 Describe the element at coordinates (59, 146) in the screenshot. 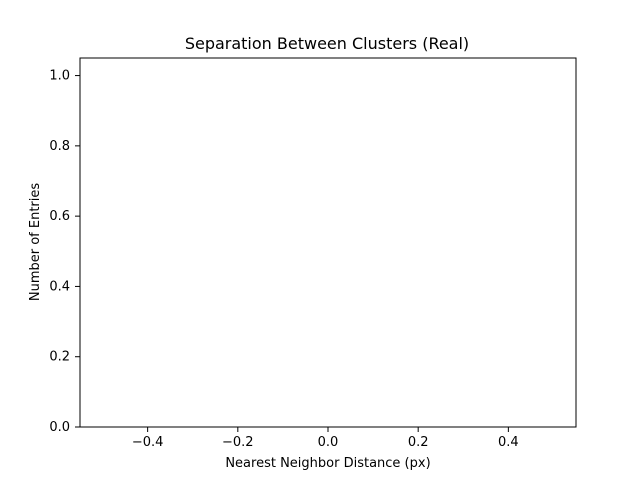

I see `y-tick-label: 0.8` at that location.